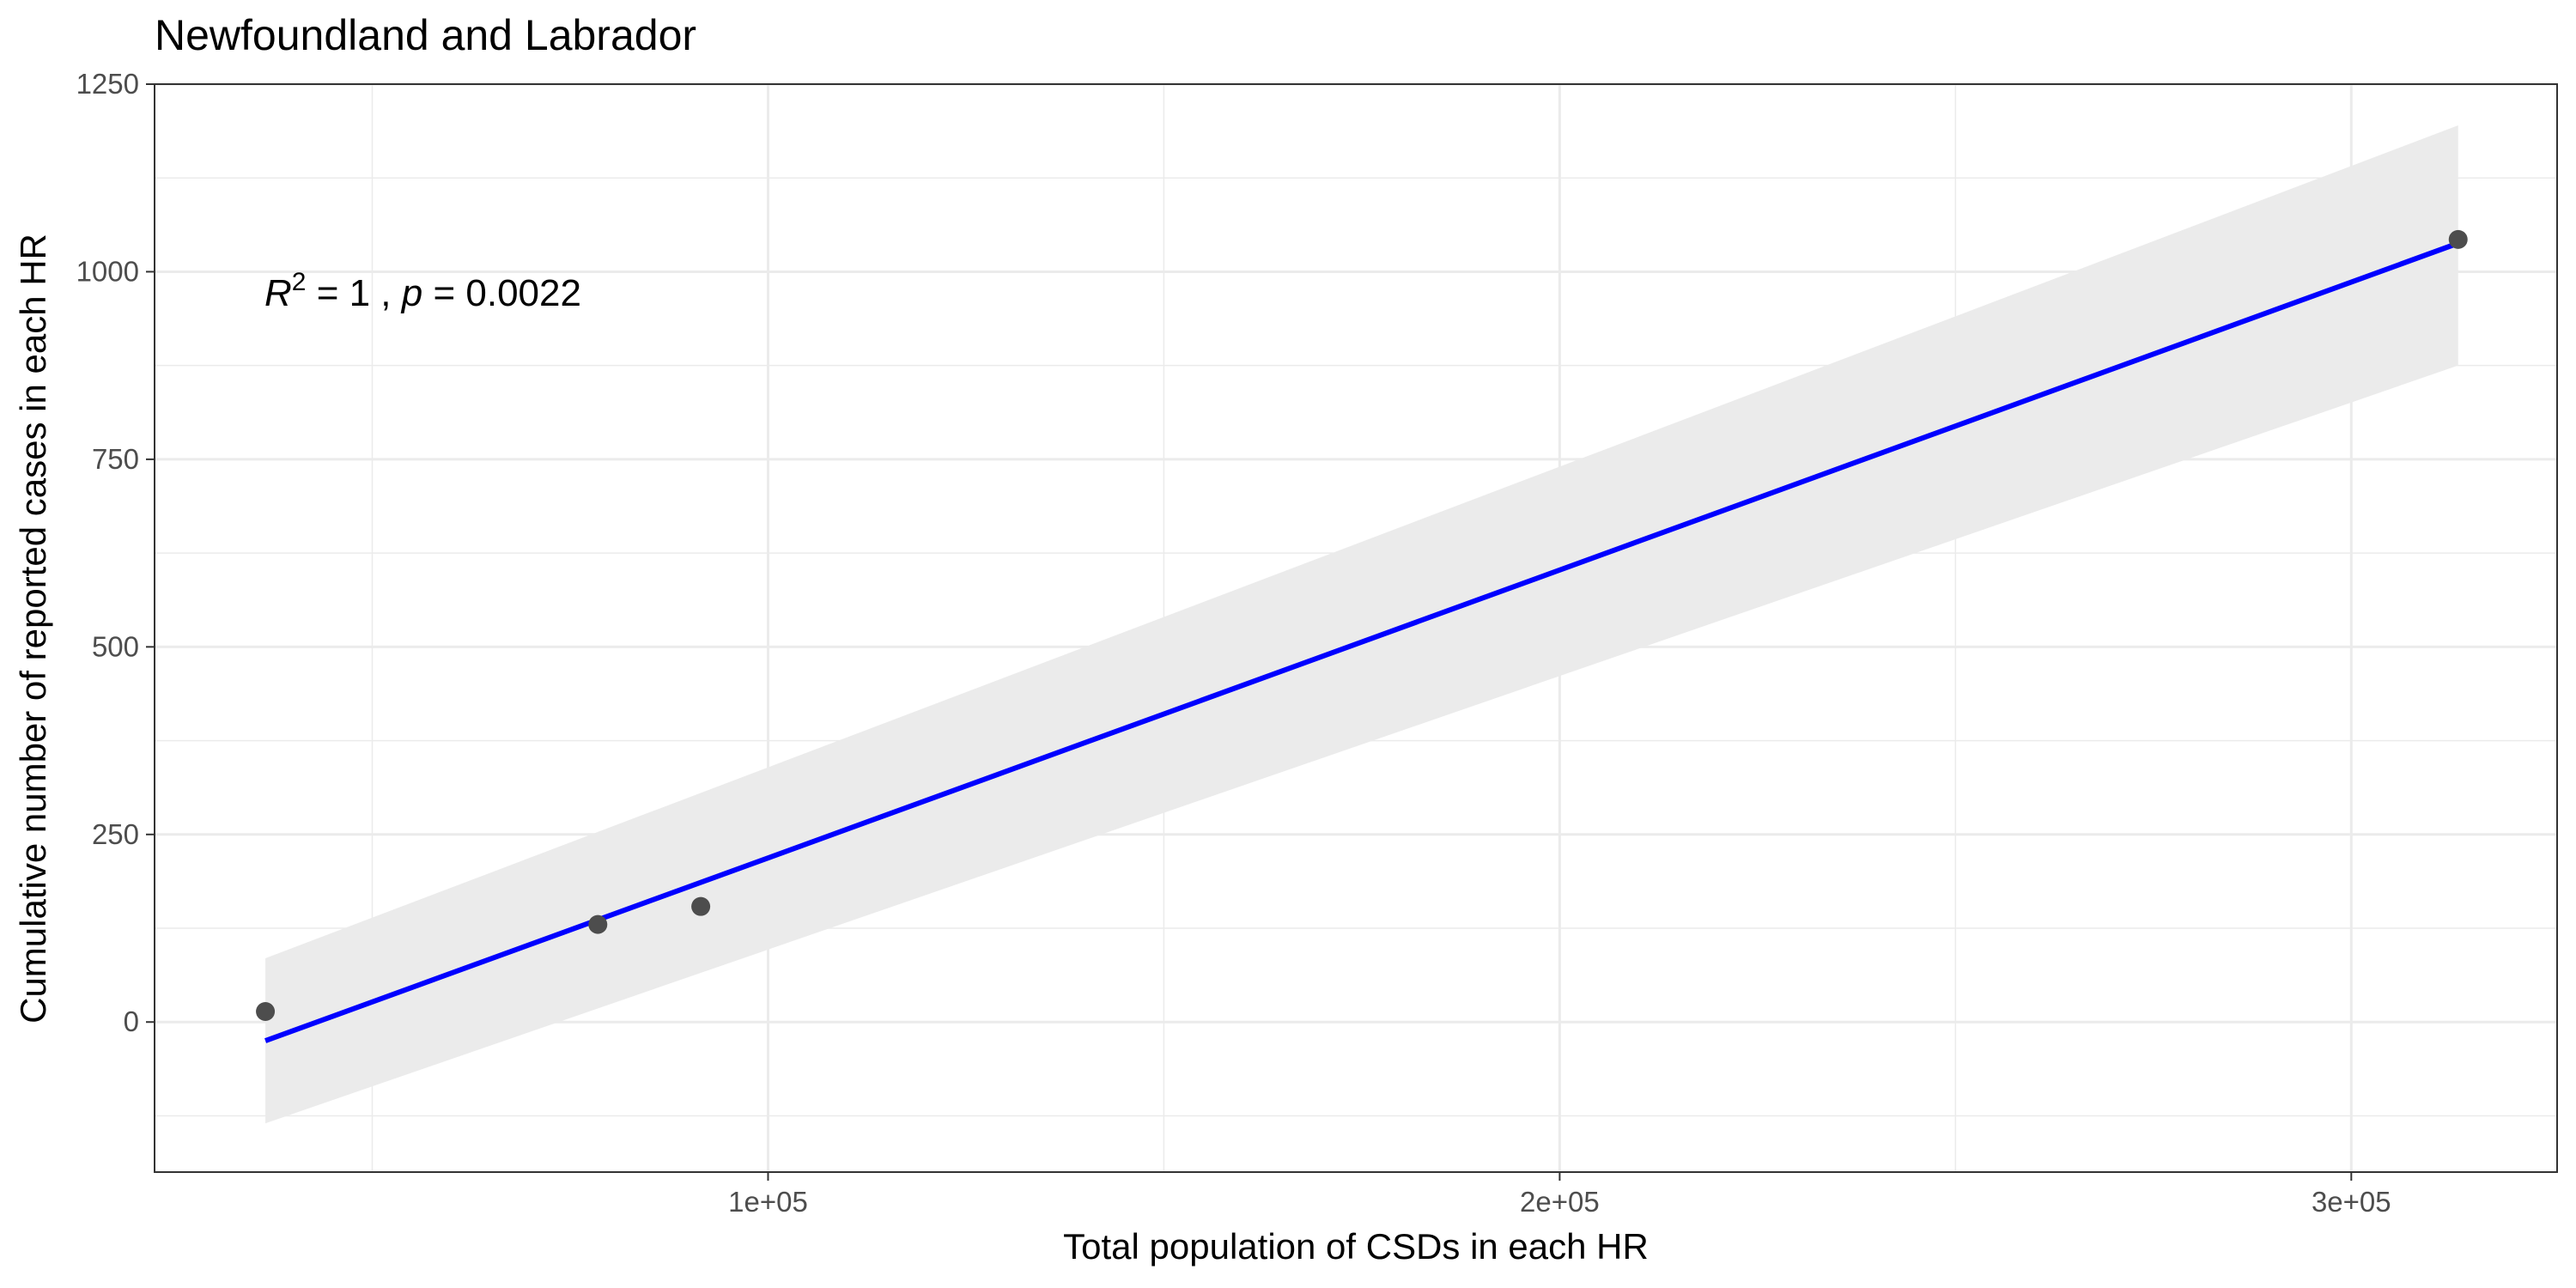  Describe the element at coordinates (354, 293) in the screenshot. I see `r-value: = 1 ,` at that location.